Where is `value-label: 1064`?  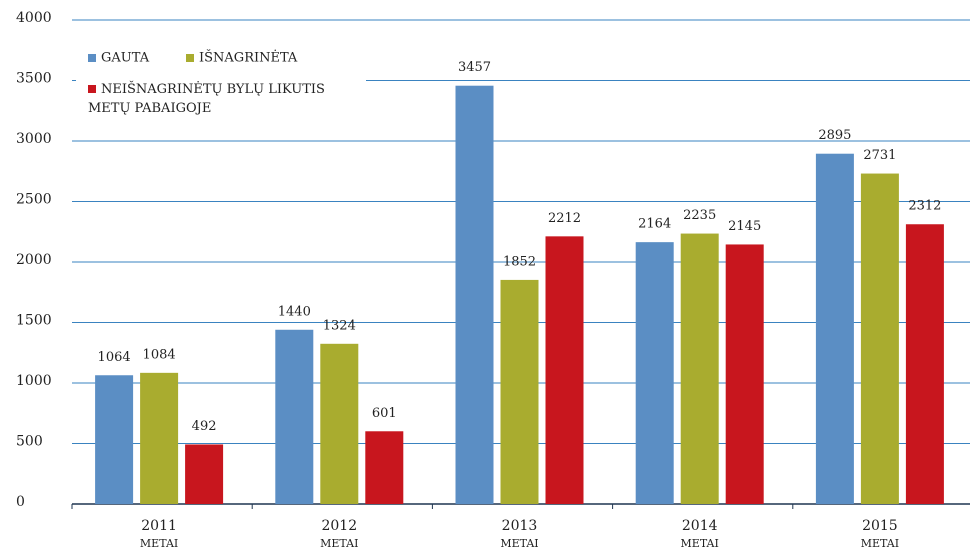 value-label: 1064 is located at coordinates (114, 357).